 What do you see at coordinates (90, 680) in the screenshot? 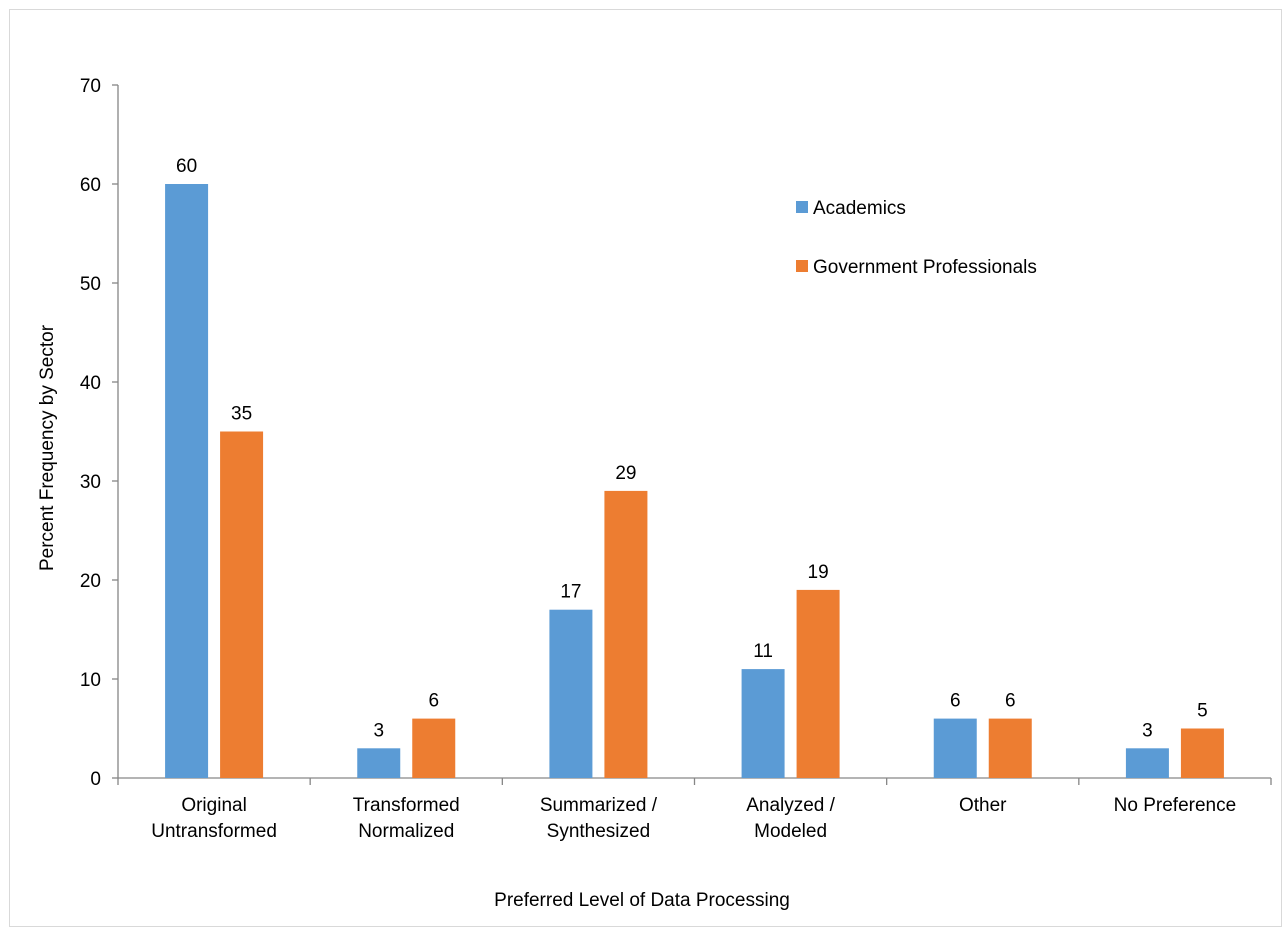
I see `y-tick-label: 10` at bounding box center [90, 680].